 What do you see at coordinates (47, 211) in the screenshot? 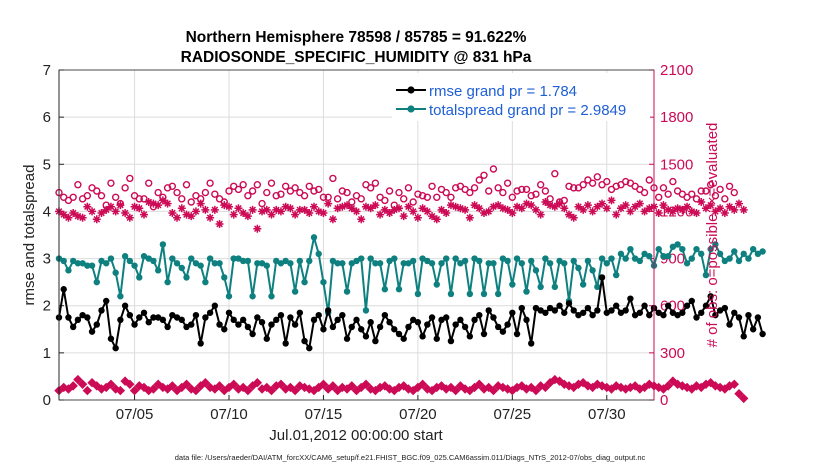
I see `y-tick-label: 4` at bounding box center [47, 211].